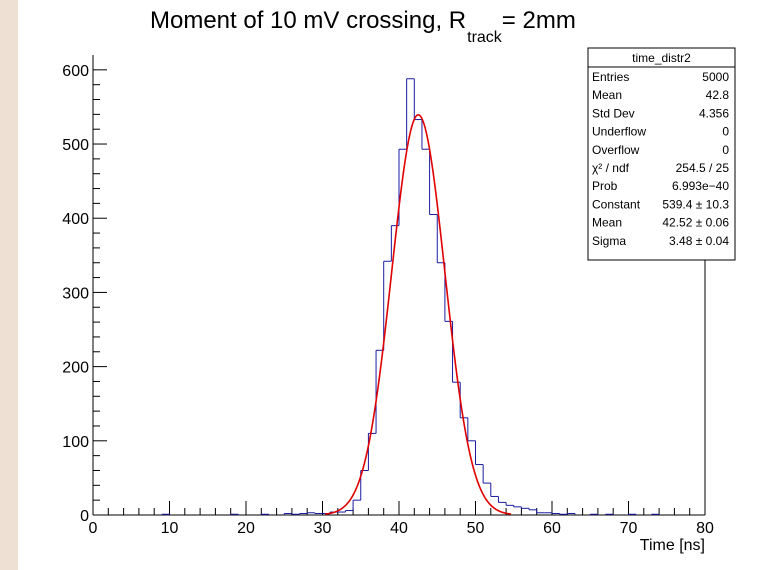  Describe the element at coordinates (609, 241) in the screenshot. I see `stats-row-label: Sigma` at that location.